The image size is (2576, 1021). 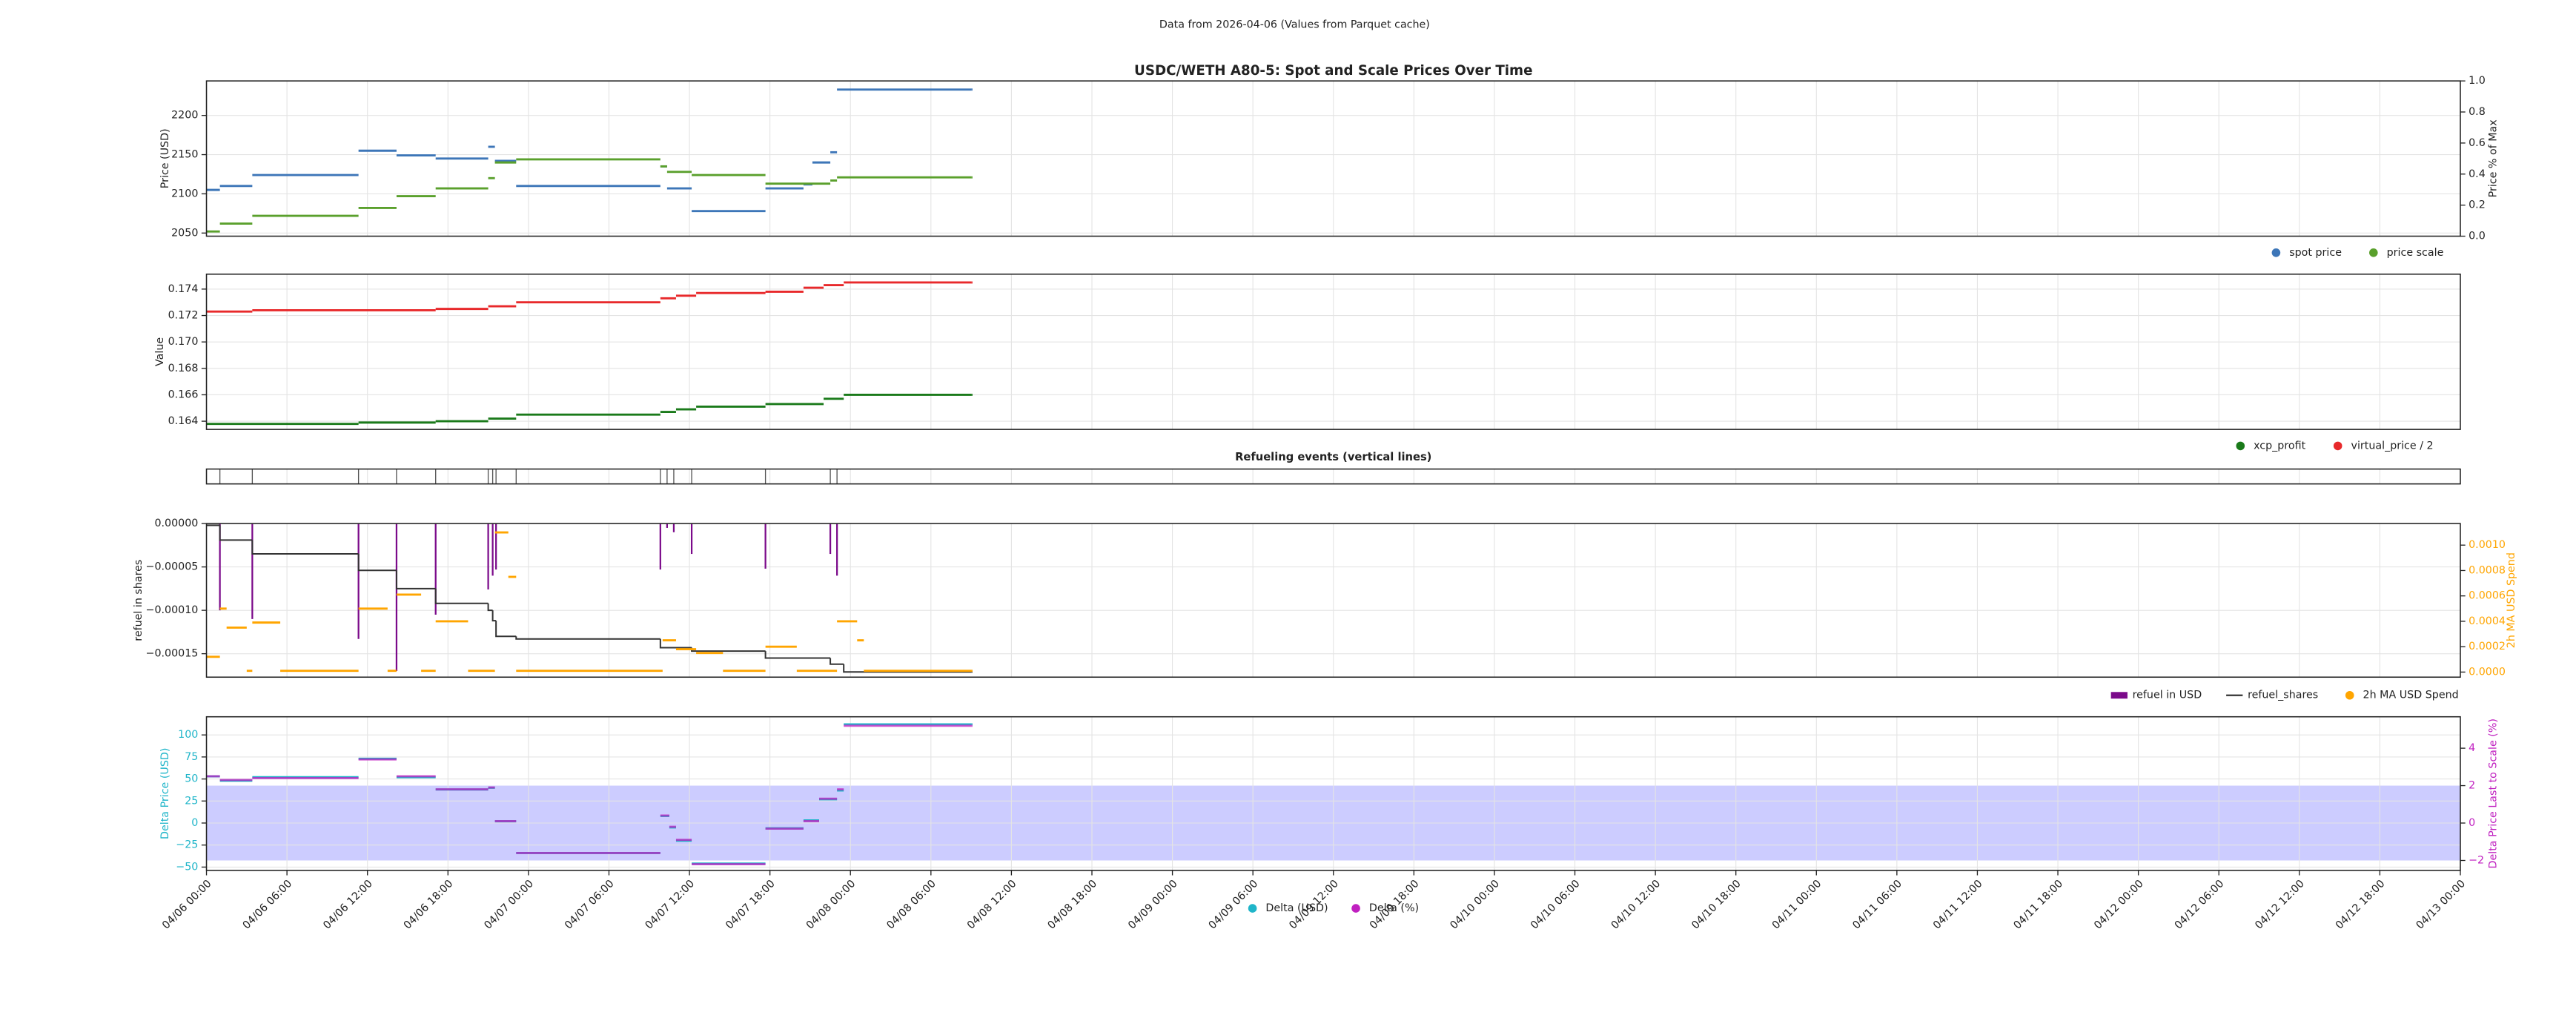 What do you see at coordinates (2315, 253) in the screenshot?
I see `legend-label: spot price` at bounding box center [2315, 253].